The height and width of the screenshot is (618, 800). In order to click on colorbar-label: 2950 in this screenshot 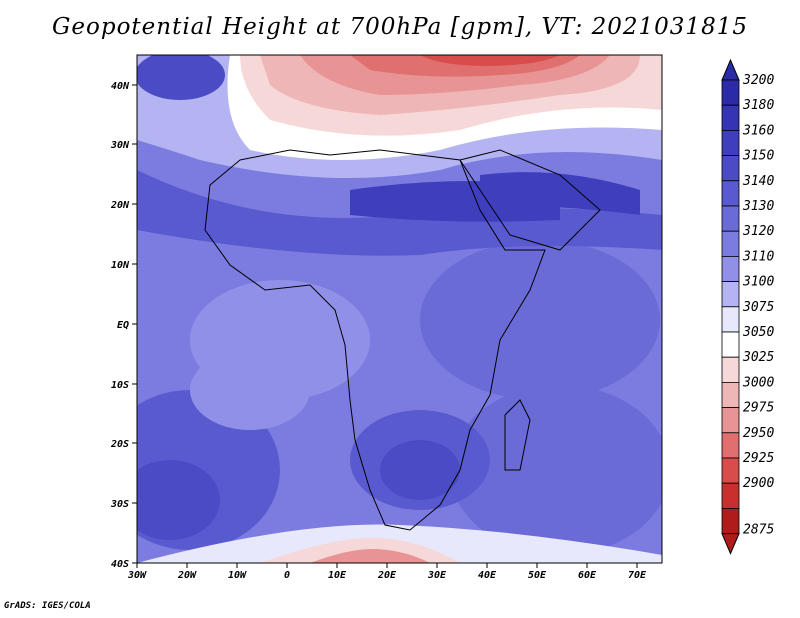, I will do `click(758, 433)`.